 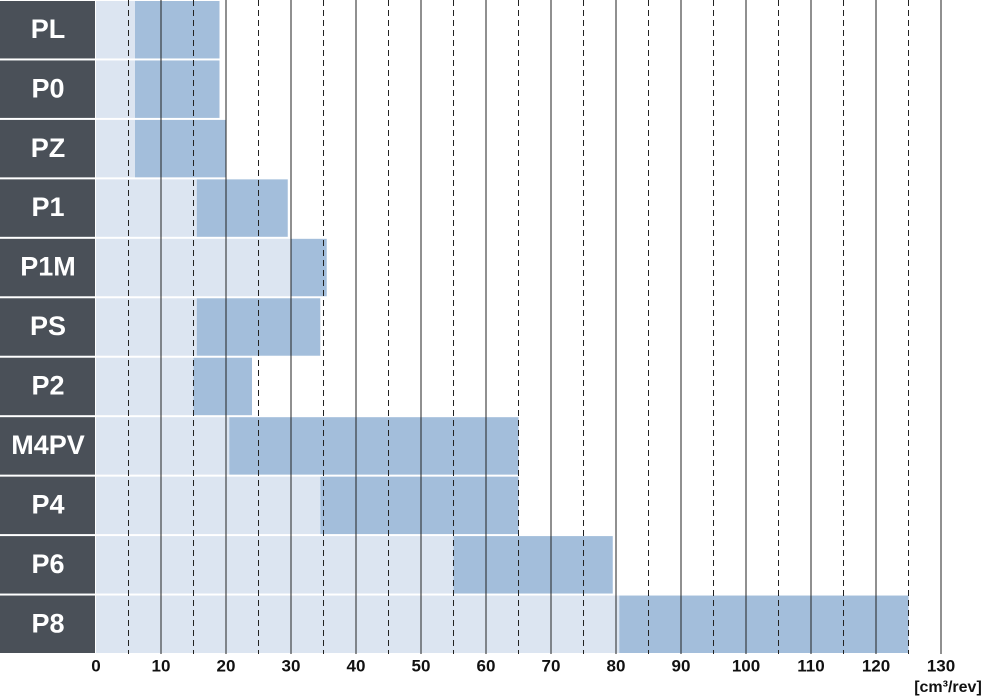 What do you see at coordinates (161, 665) in the screenshot?
I see `x-tick-label: 10` at bounding box center [161, 665].